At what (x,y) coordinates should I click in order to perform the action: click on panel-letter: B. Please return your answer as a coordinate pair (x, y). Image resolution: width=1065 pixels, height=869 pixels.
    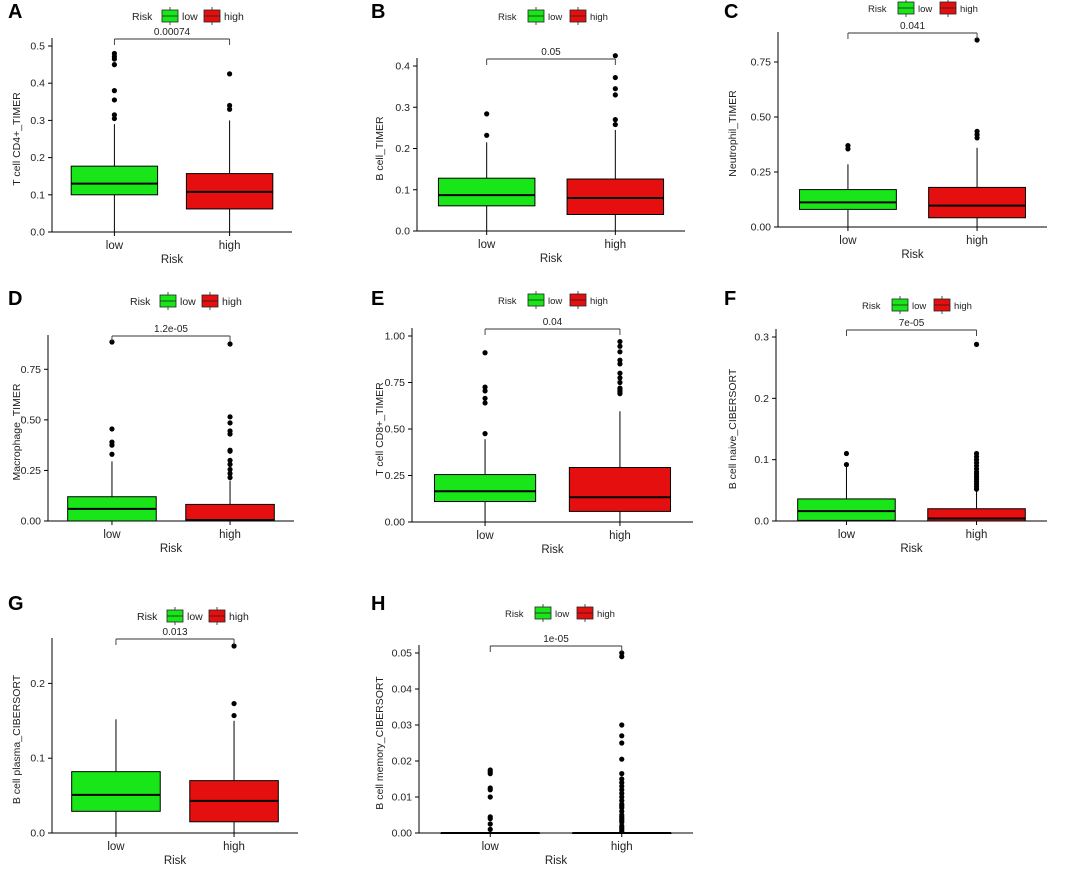
    Looking at the image, I should click on (378, 12).